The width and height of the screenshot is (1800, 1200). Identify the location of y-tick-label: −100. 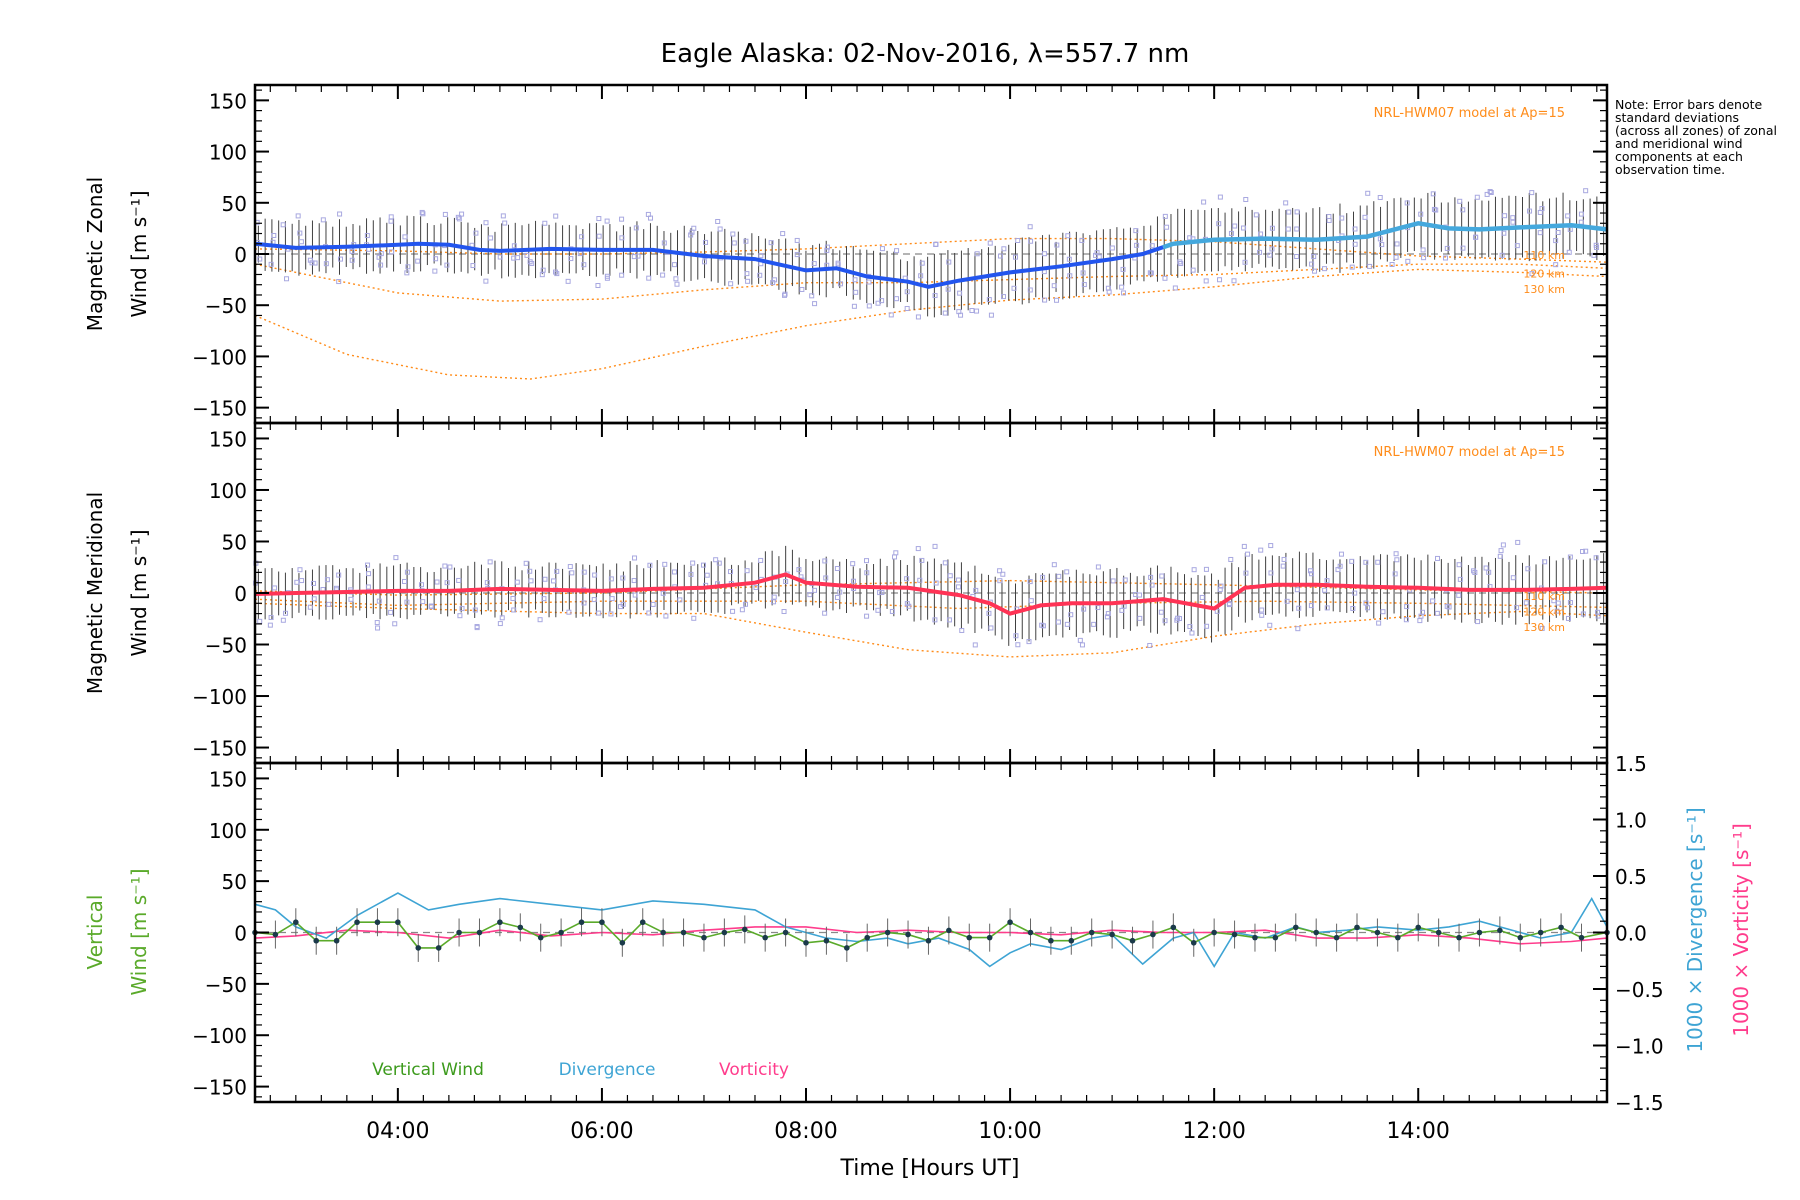
(219, 357).